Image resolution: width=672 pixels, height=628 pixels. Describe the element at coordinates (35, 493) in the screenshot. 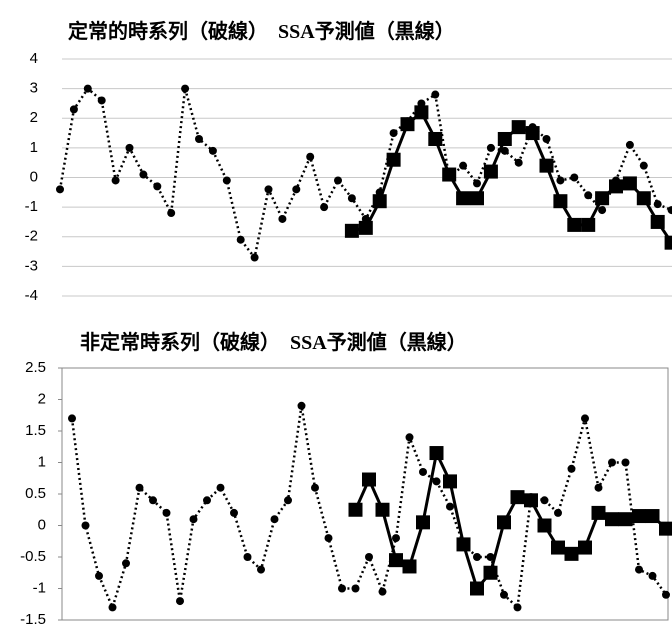

I see `y-tick-label: 0.5` at that location.